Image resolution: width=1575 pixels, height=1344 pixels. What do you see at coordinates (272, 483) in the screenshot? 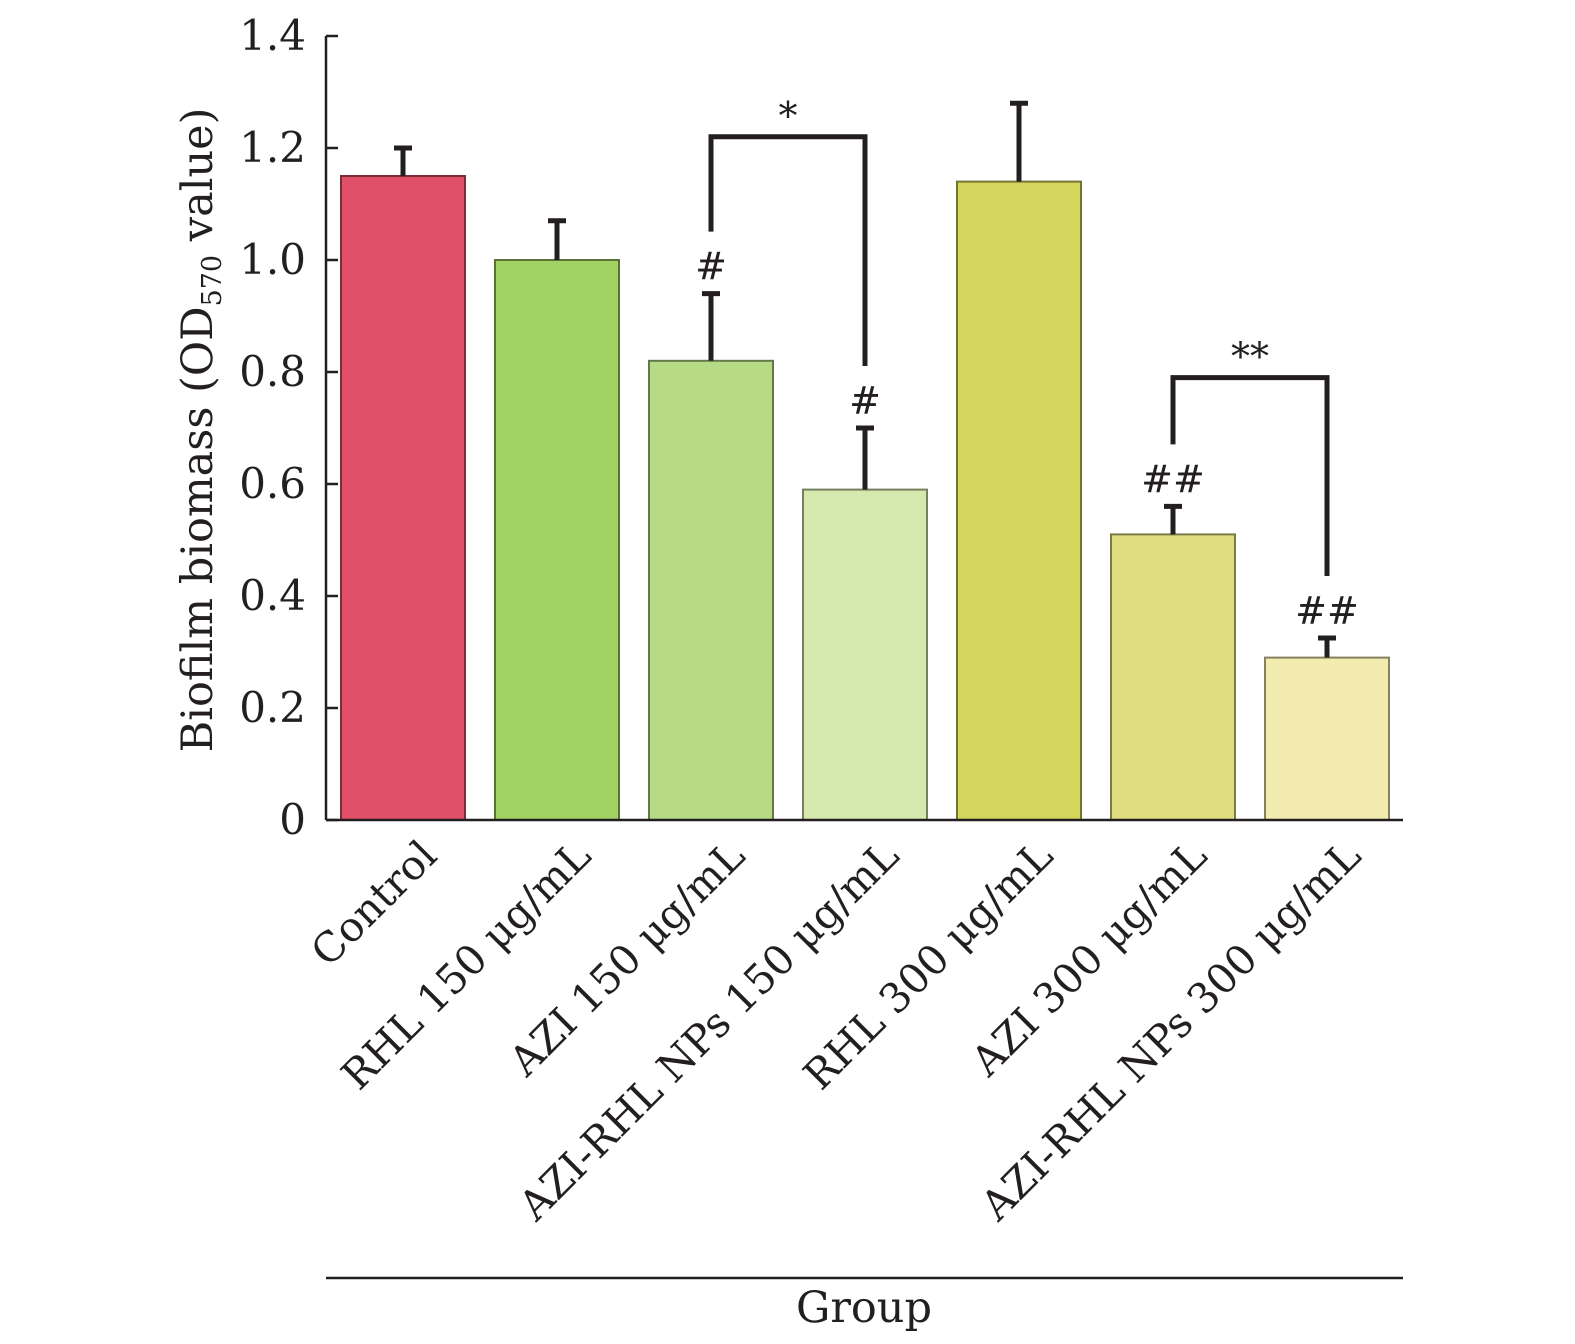
I see `y-tick-label: 0.6` at bounding box center [272, 483].